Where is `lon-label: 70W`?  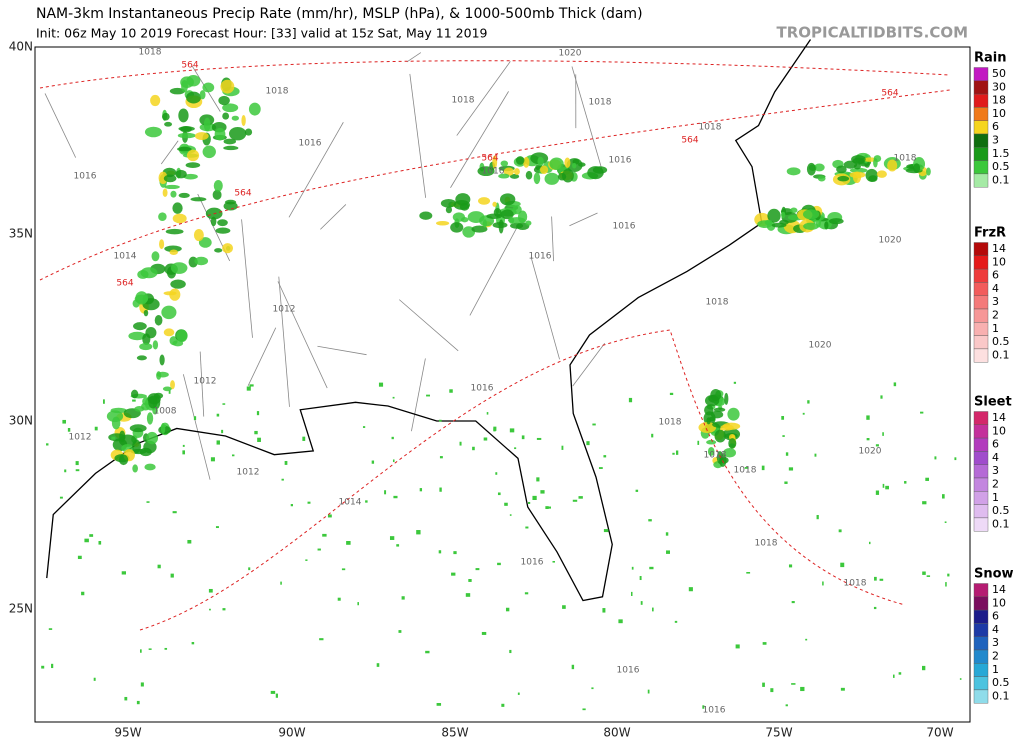
lon-label: 70W is located at coordinates (939, 733).